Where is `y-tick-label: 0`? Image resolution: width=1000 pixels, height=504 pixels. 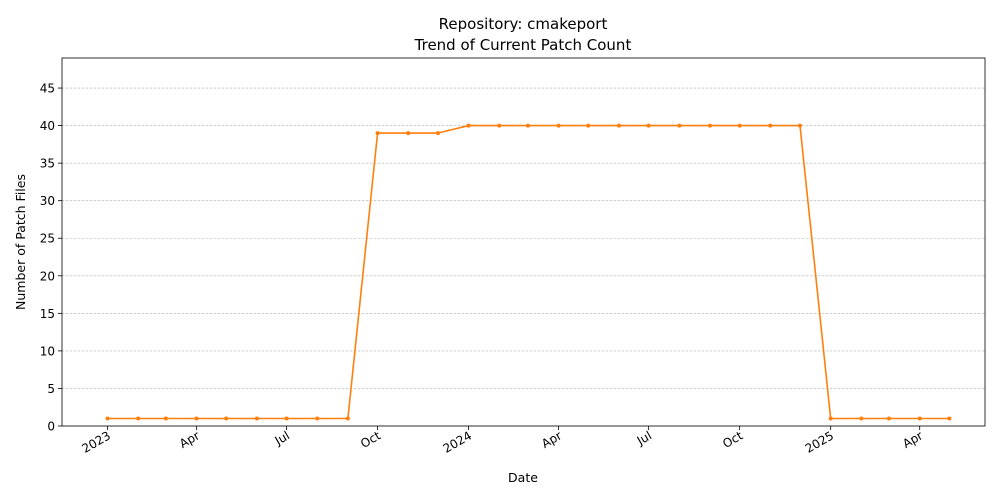
y-tick-label: 0 is located at coordinates (51, 427).